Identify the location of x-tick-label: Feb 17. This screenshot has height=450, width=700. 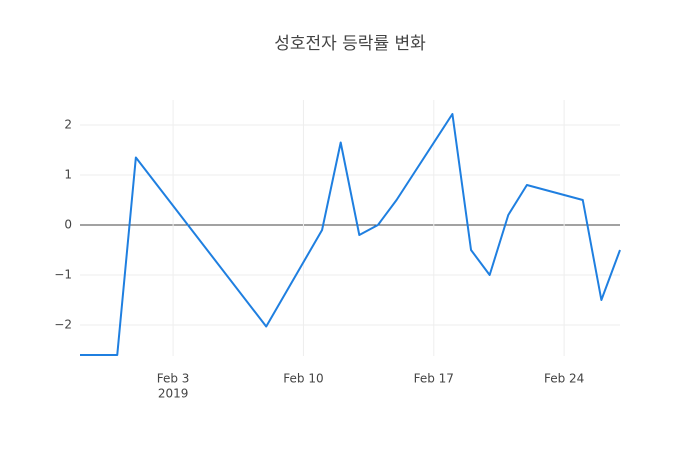
(434, 379).